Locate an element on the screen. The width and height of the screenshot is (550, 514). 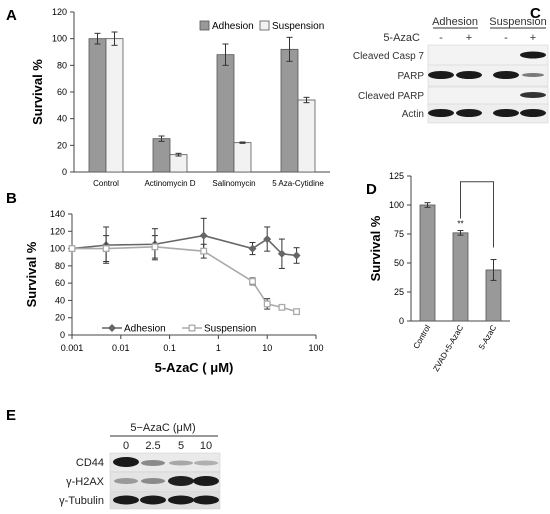
y-tick-label: 125 is located at coordinates (396, 176).